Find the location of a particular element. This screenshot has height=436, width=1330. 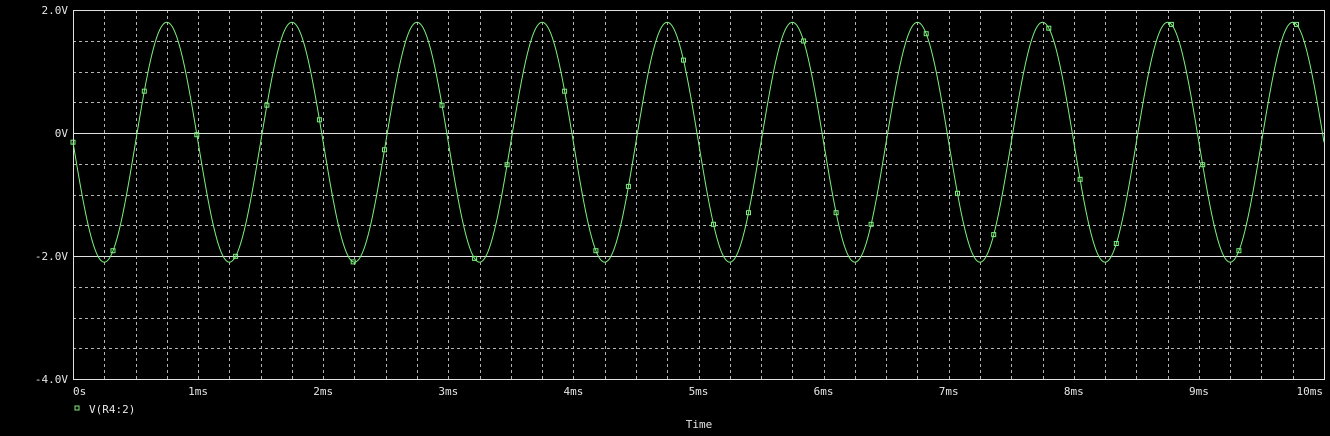

x-tick-label: 6ms is located at coordinates (824, 391).